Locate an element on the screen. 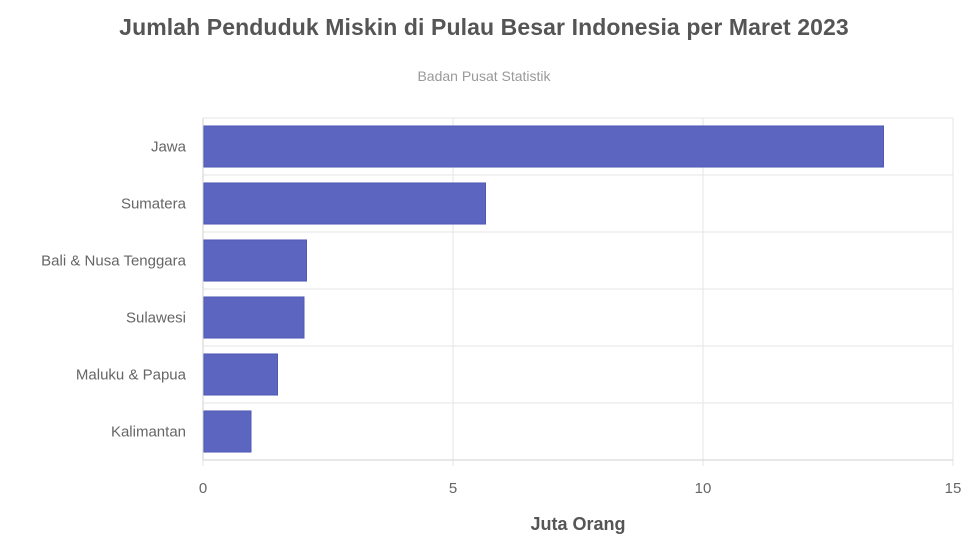  x-tick-label: 5 is located at coordinates (453, 488).